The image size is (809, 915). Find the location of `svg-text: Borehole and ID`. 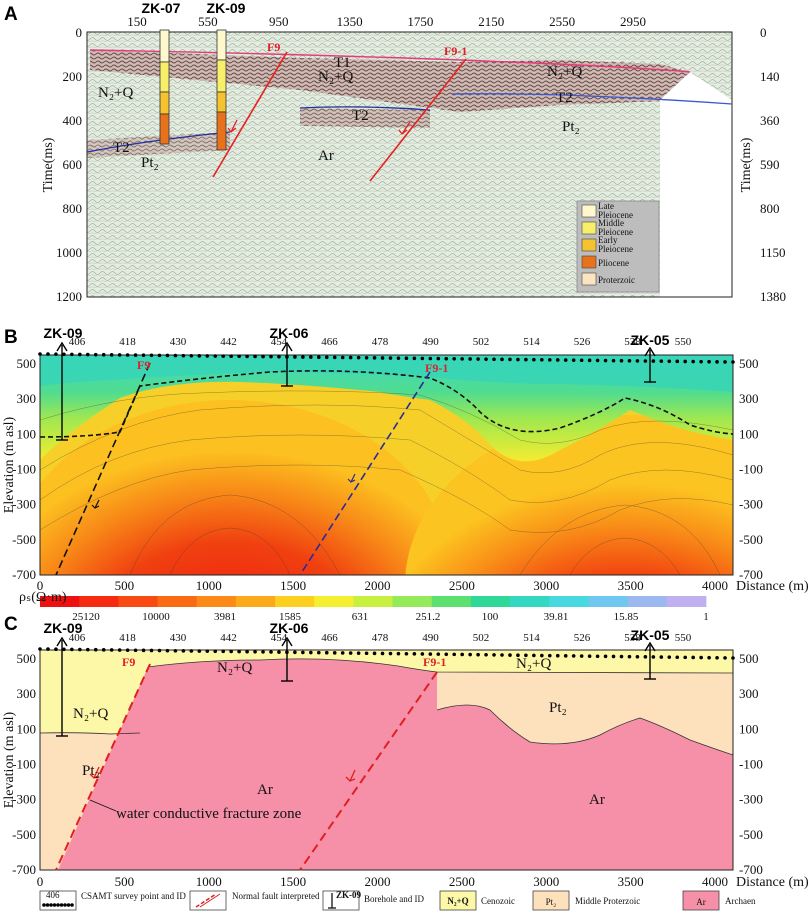

svg-text: Borehole and ID is located at coordinates (394, 899).